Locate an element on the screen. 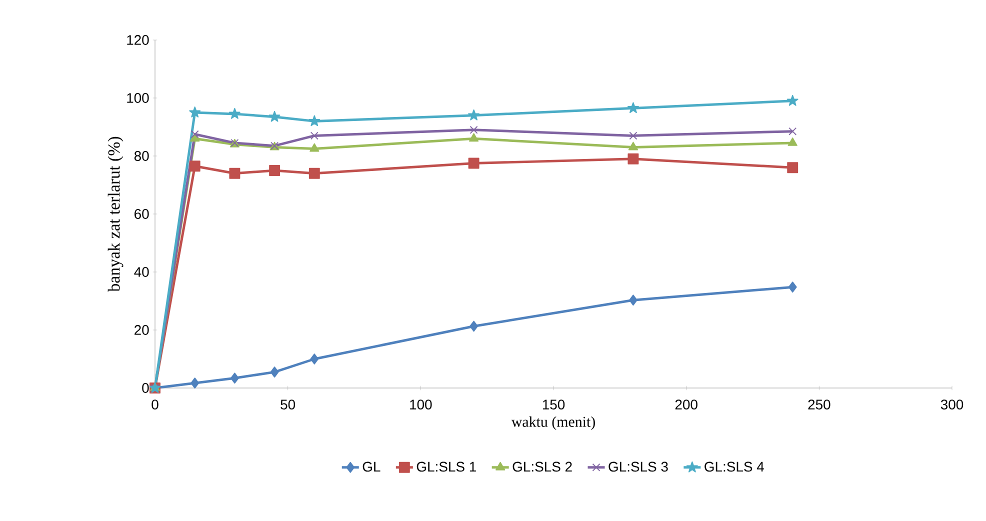 Image resolution: width=986 pixels, height=521 pixels. legend-label: GL is located at coordinates (371, 467).